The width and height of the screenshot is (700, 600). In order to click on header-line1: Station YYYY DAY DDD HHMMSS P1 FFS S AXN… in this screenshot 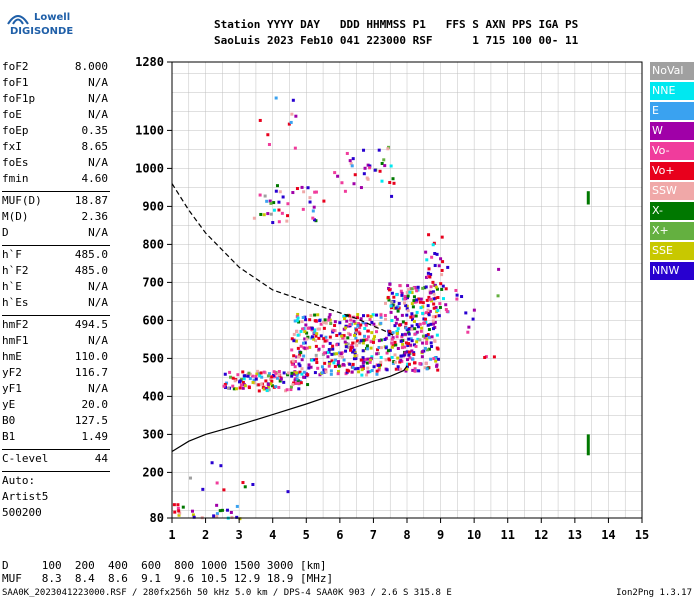, I will do `click(396, 24)`.